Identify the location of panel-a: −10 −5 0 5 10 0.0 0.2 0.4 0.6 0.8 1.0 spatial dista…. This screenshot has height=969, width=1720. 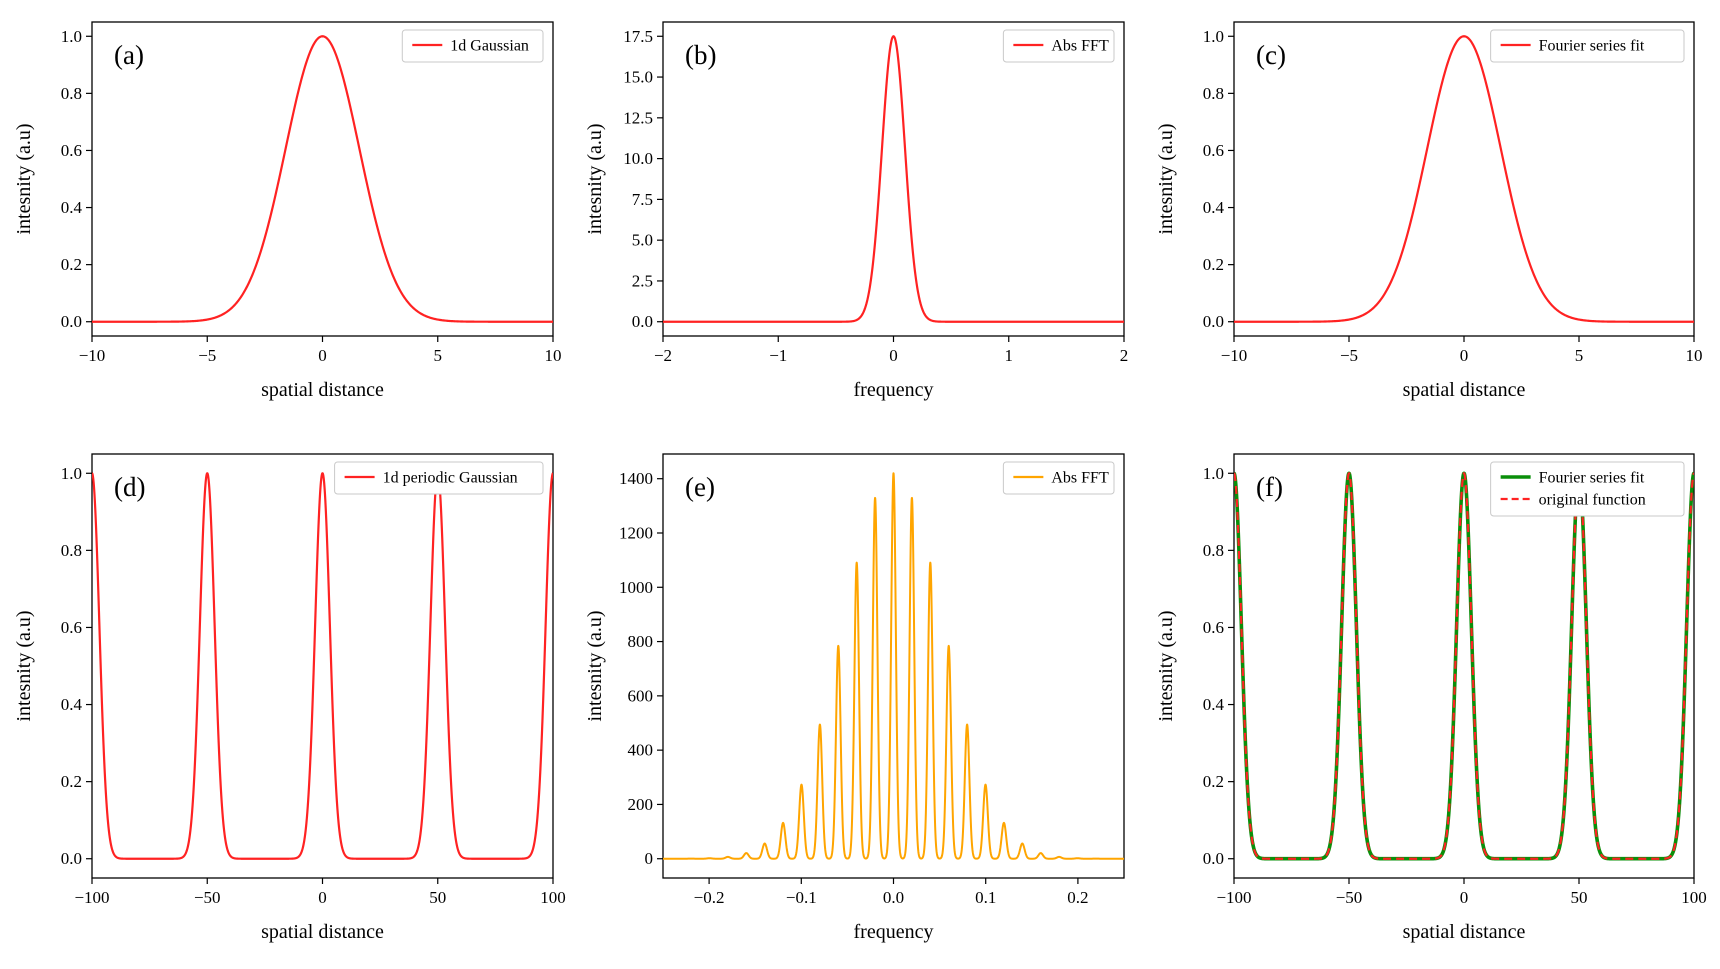
(289, 209).